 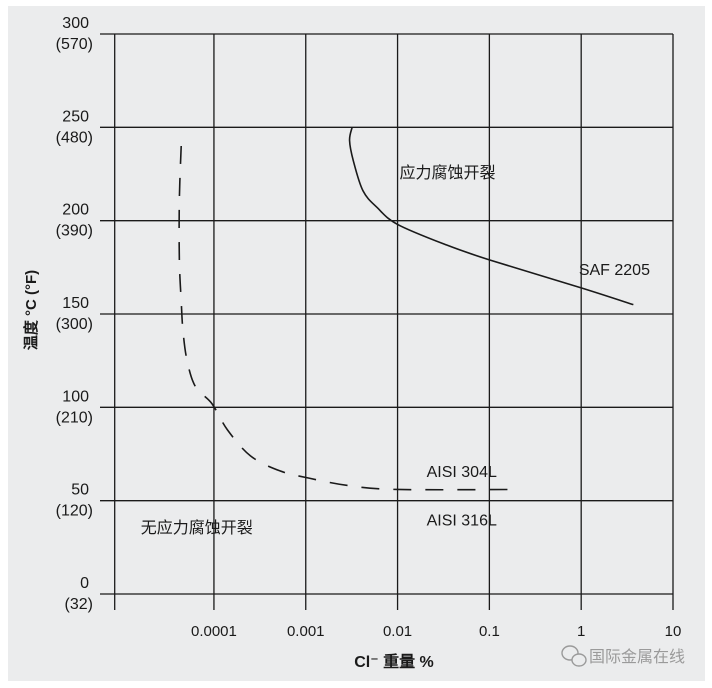 I want to click on x-tick-label: 10, so click(x=673, y=631).